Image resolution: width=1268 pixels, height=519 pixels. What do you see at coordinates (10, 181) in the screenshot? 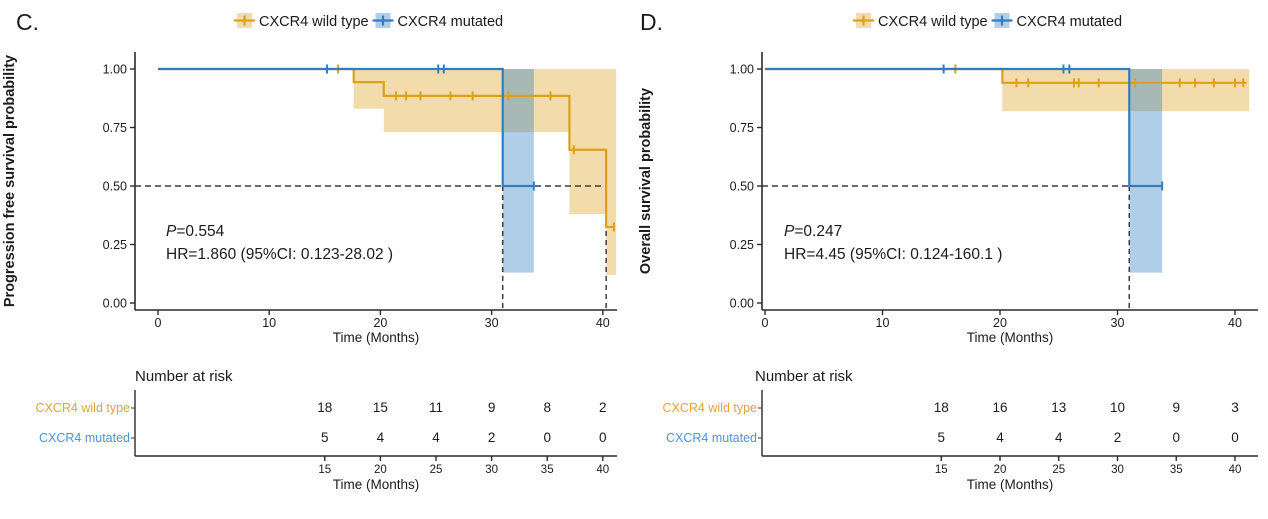
I see `y-axis-title: Progression free survival probability` at bounding box center [10, 181].